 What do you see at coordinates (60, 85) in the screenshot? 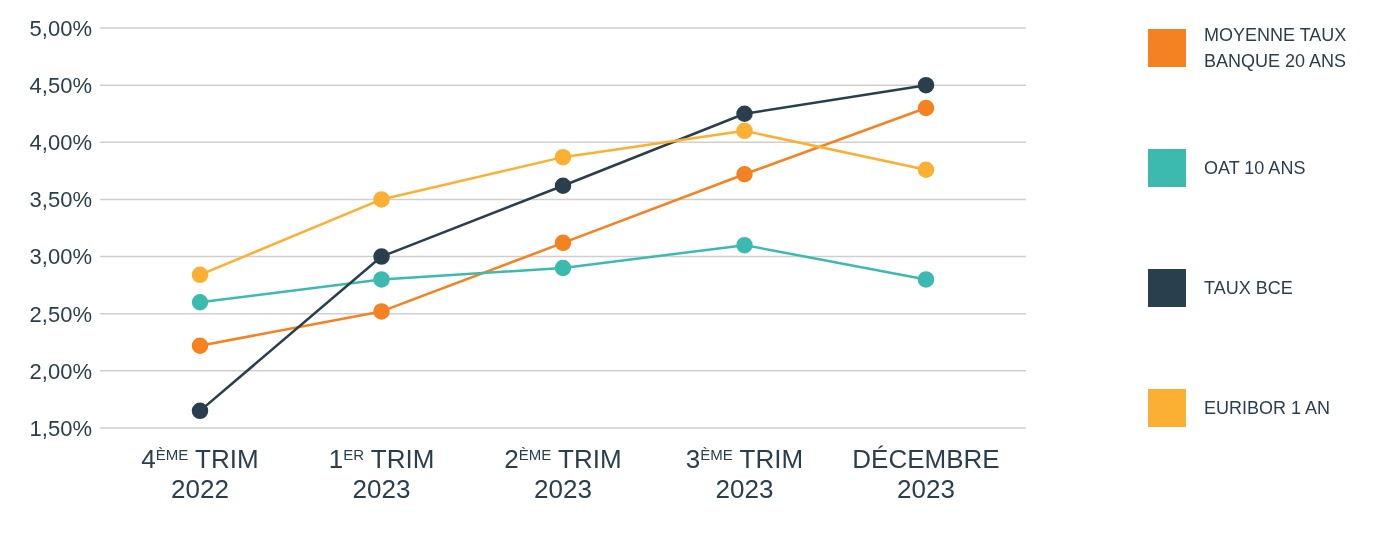
I see `y-tick-label: 4,50%` at bounding box center [60, 85].